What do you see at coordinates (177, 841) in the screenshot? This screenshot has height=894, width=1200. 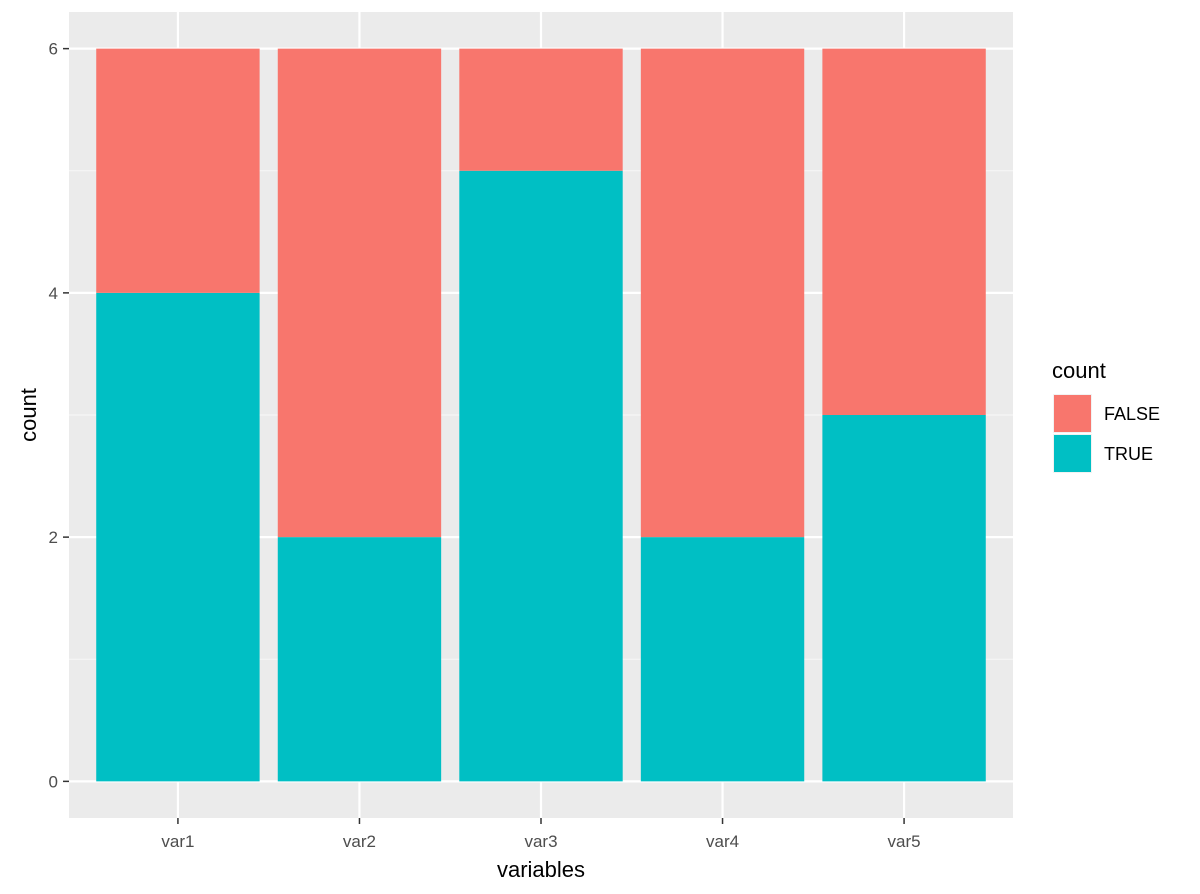 I see `x-tick-label-var1: var1` at bounding box center [177, 841].